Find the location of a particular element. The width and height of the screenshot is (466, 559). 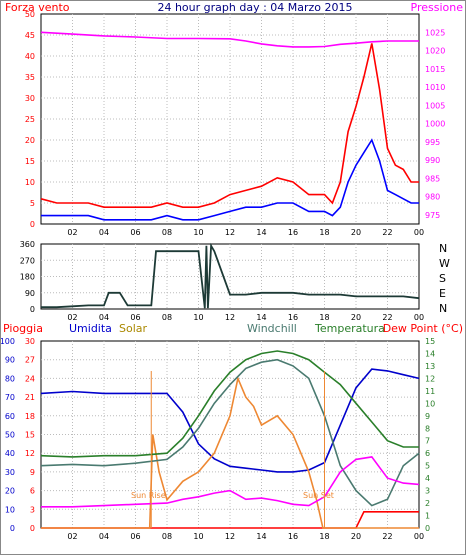

compass-n-bottom: N is located at coordinates (443, 308).